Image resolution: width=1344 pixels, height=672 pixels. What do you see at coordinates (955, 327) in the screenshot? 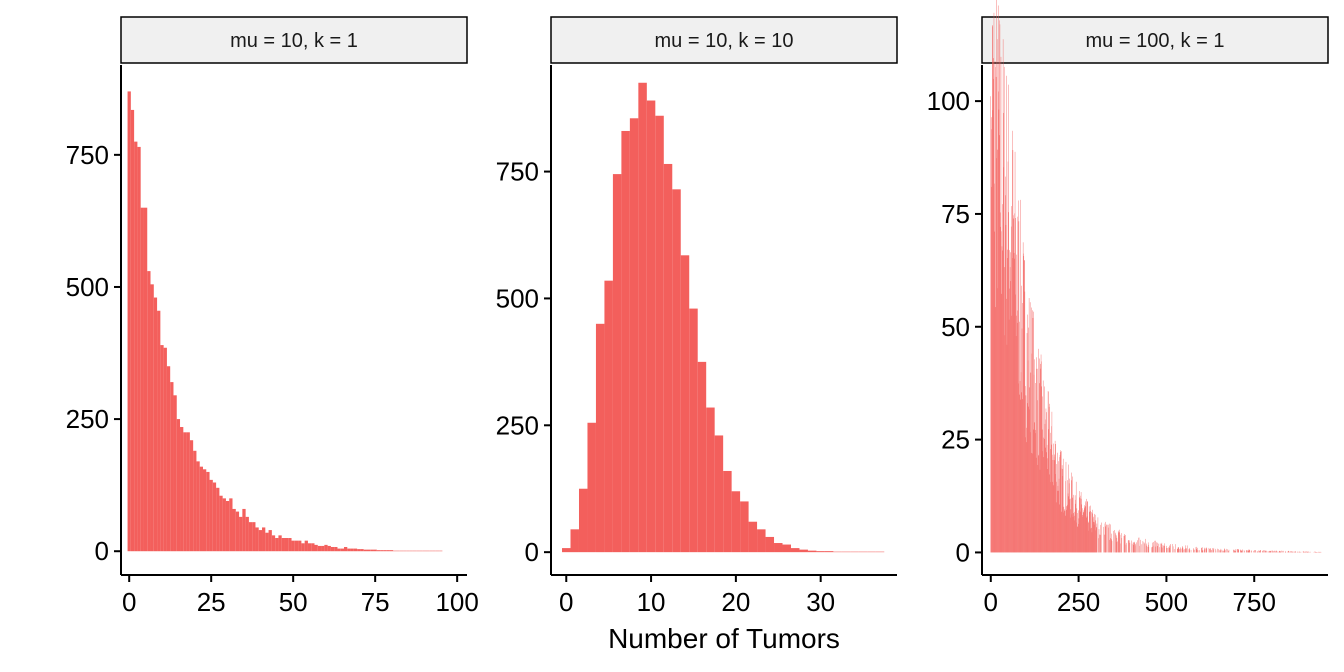
I see `y-tick-label: 50` at bounding box center [955, 327].